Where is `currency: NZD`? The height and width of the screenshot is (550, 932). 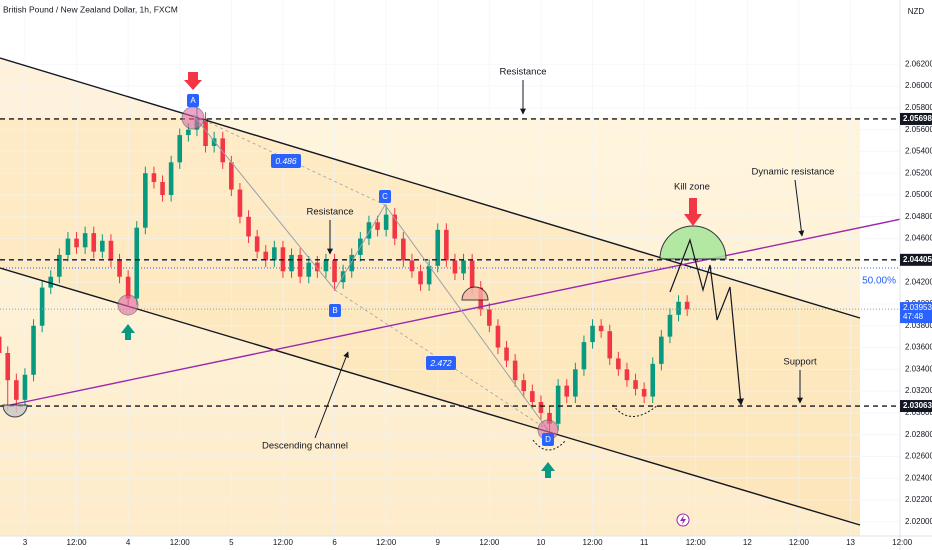
currency: NZD is located at coordinates (916, 11).